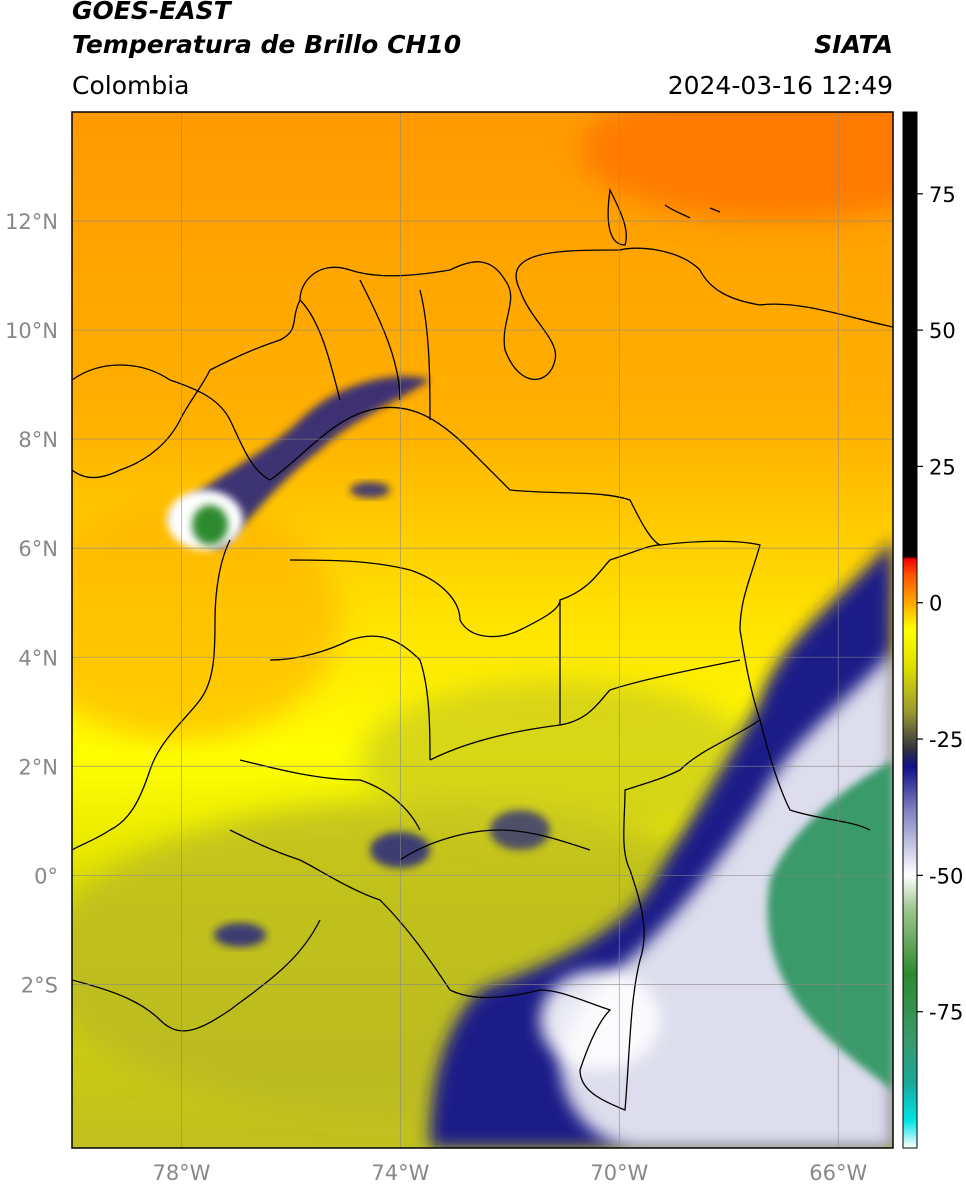 The width and height of the screenshot is (966, 1190). I want to click on lat-tick-label: 6°N, so click(38, 549).